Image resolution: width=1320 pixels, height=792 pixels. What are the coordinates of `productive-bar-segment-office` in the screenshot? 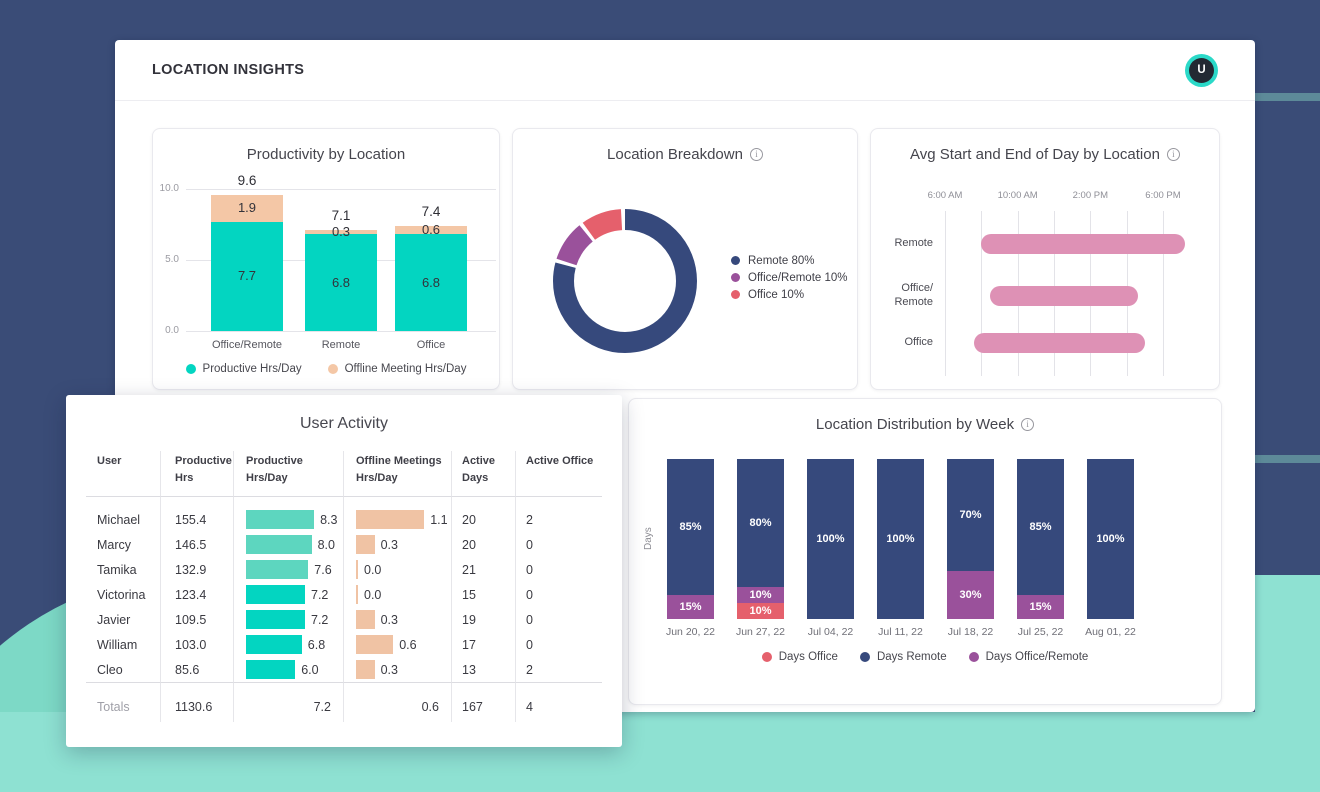 It's located at (431, 282).